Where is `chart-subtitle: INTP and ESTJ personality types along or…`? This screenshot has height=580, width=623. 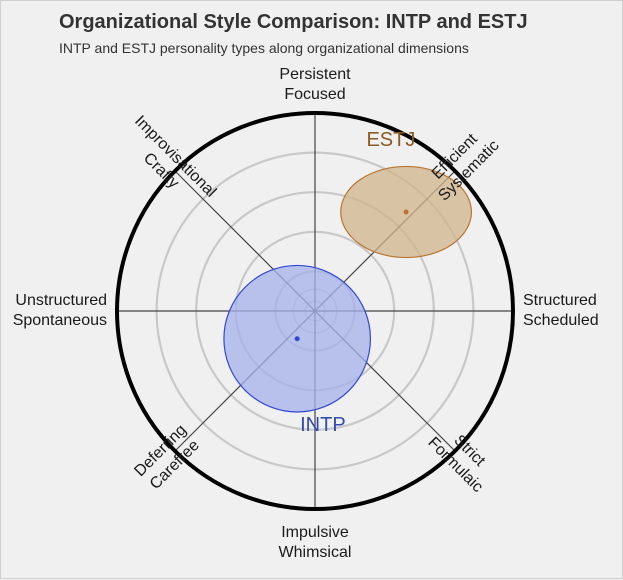 chart-subtitle: INTP and ESTJ personality types along or… is located at coordinates (264, 48).